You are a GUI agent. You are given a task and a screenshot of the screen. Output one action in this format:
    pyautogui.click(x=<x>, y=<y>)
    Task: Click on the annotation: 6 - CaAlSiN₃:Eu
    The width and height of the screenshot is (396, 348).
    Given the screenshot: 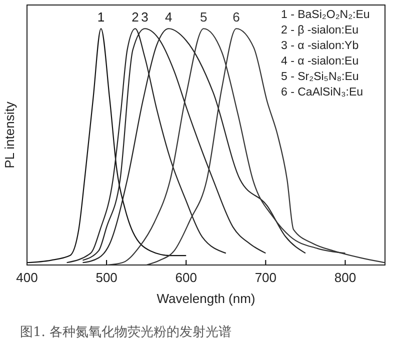 What is the action you would take?
    pyautogui.click(x=322, y=92)
    